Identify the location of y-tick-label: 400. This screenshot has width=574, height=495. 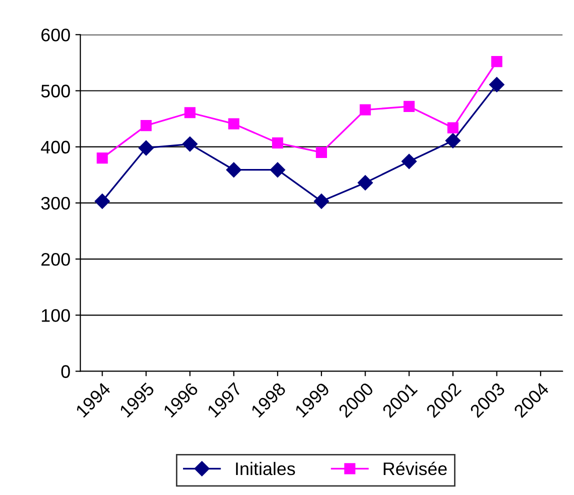
(55, 147).